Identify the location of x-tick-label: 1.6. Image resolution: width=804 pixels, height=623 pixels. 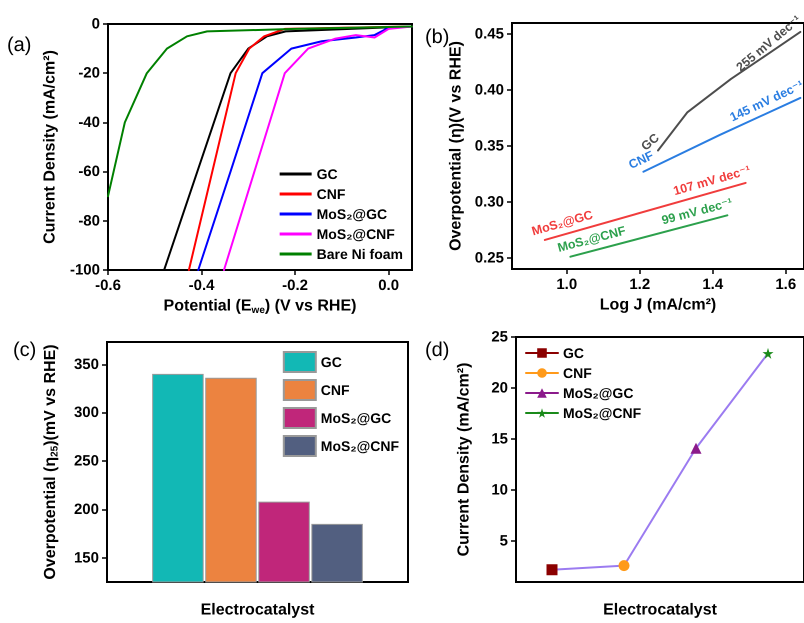
(785, 284).